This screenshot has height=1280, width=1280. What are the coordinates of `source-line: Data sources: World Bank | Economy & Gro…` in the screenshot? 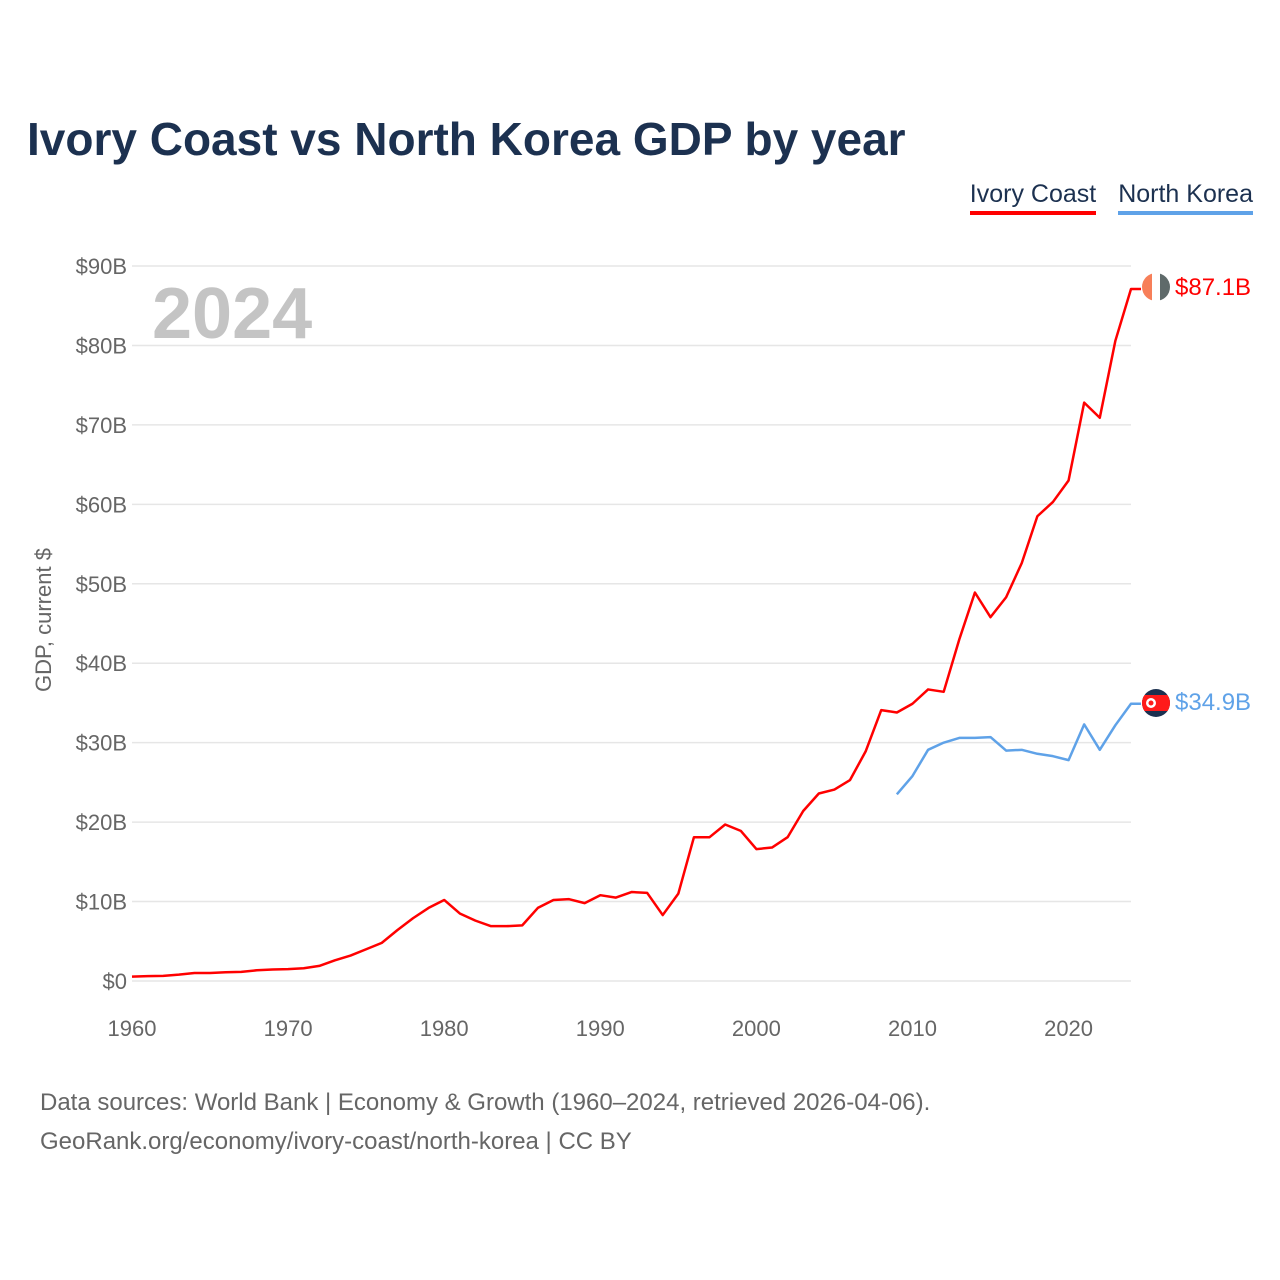 It's located at (485, 1102).